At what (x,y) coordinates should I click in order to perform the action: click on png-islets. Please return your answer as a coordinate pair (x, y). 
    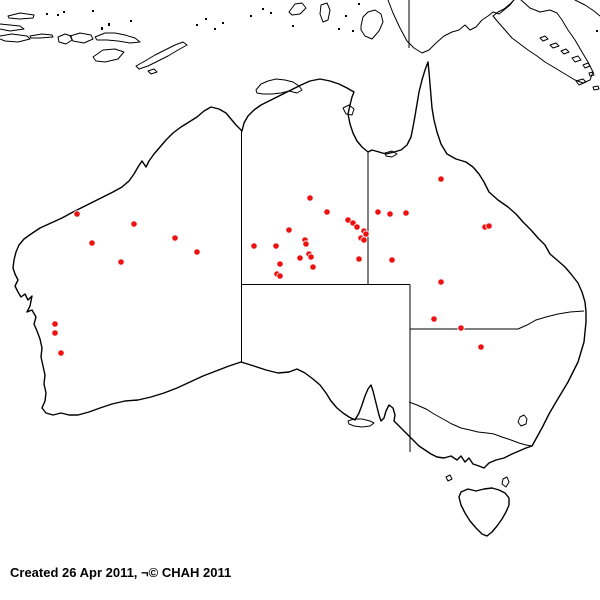
    Looking at the image, I should click on (569, 63).